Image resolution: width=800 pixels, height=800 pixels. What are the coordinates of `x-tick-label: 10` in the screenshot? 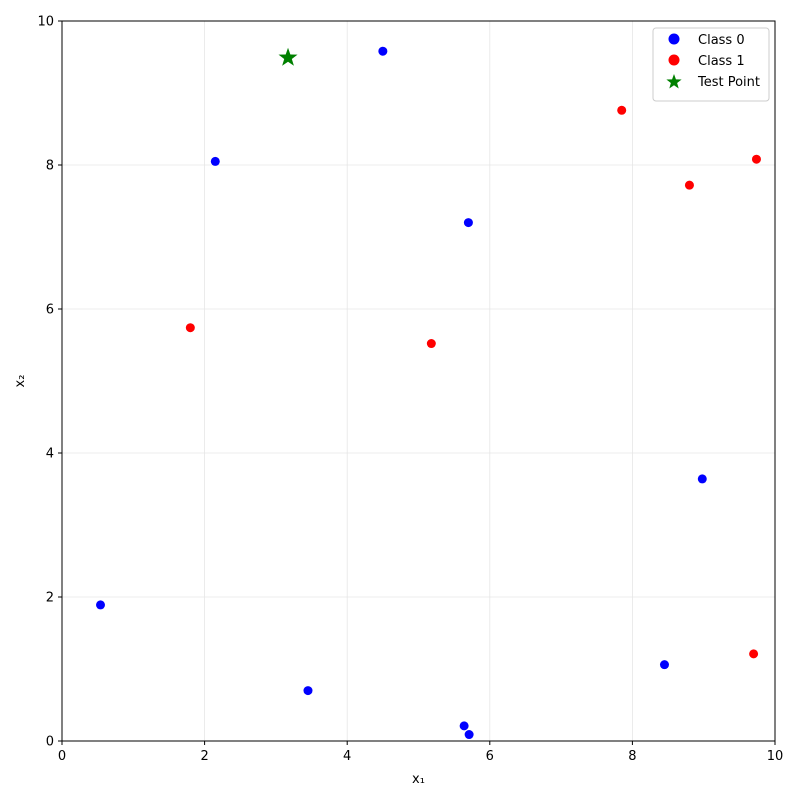 It's located at (775, 756).